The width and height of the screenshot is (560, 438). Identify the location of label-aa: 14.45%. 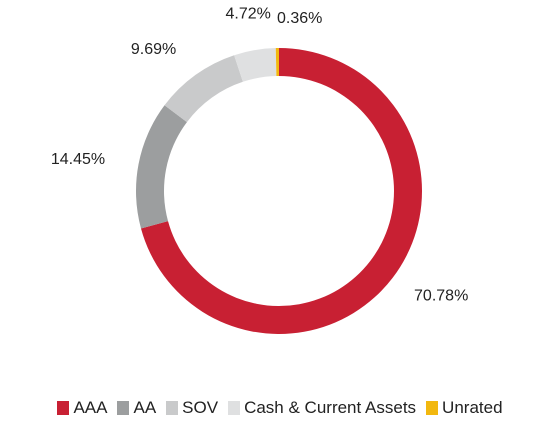
(78, 159).